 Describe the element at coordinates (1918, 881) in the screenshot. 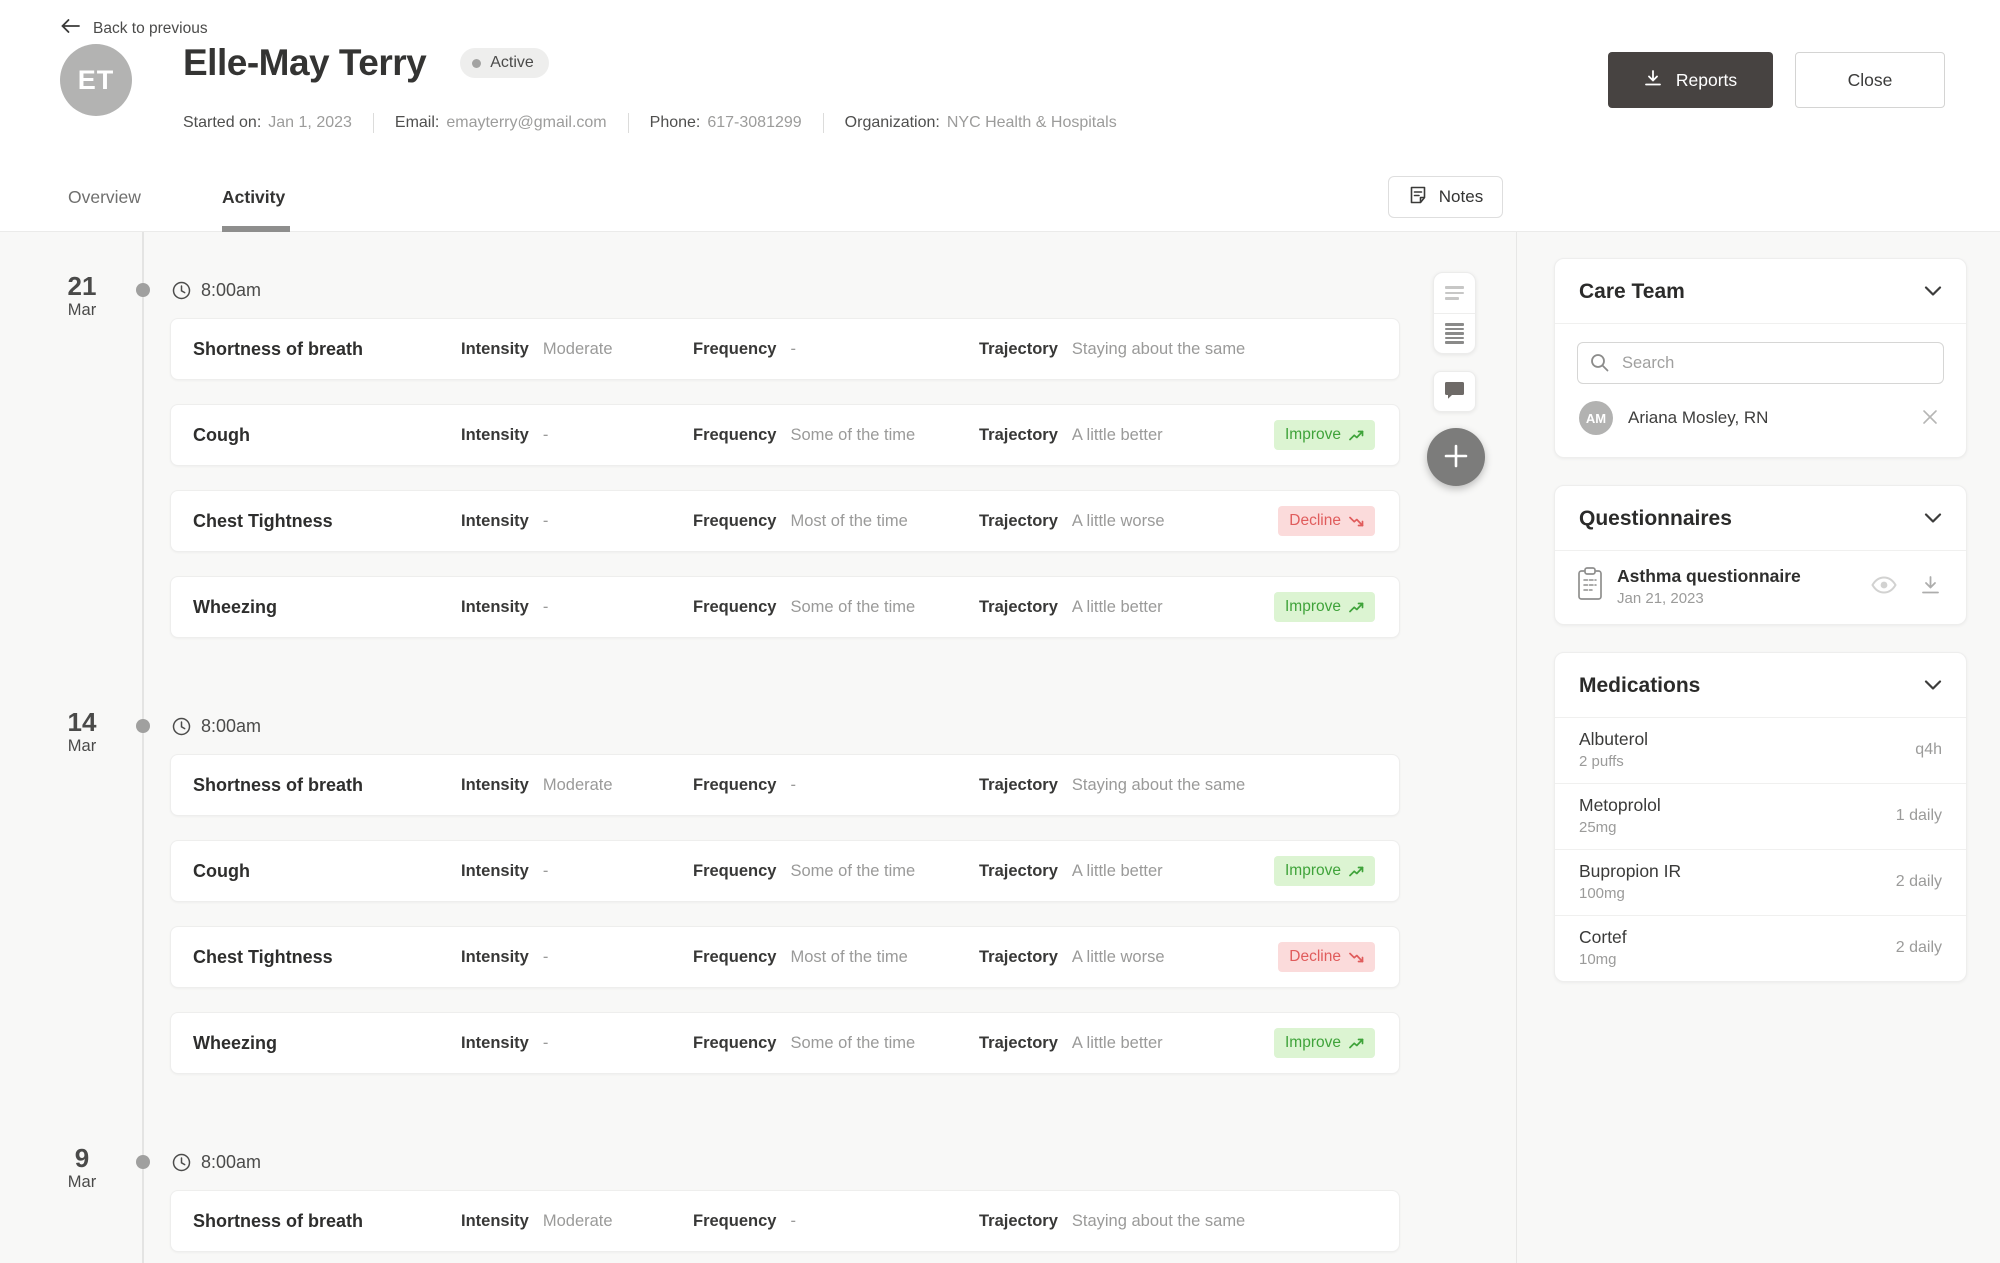

I see `medication-frequency: 2 daily` at that location.